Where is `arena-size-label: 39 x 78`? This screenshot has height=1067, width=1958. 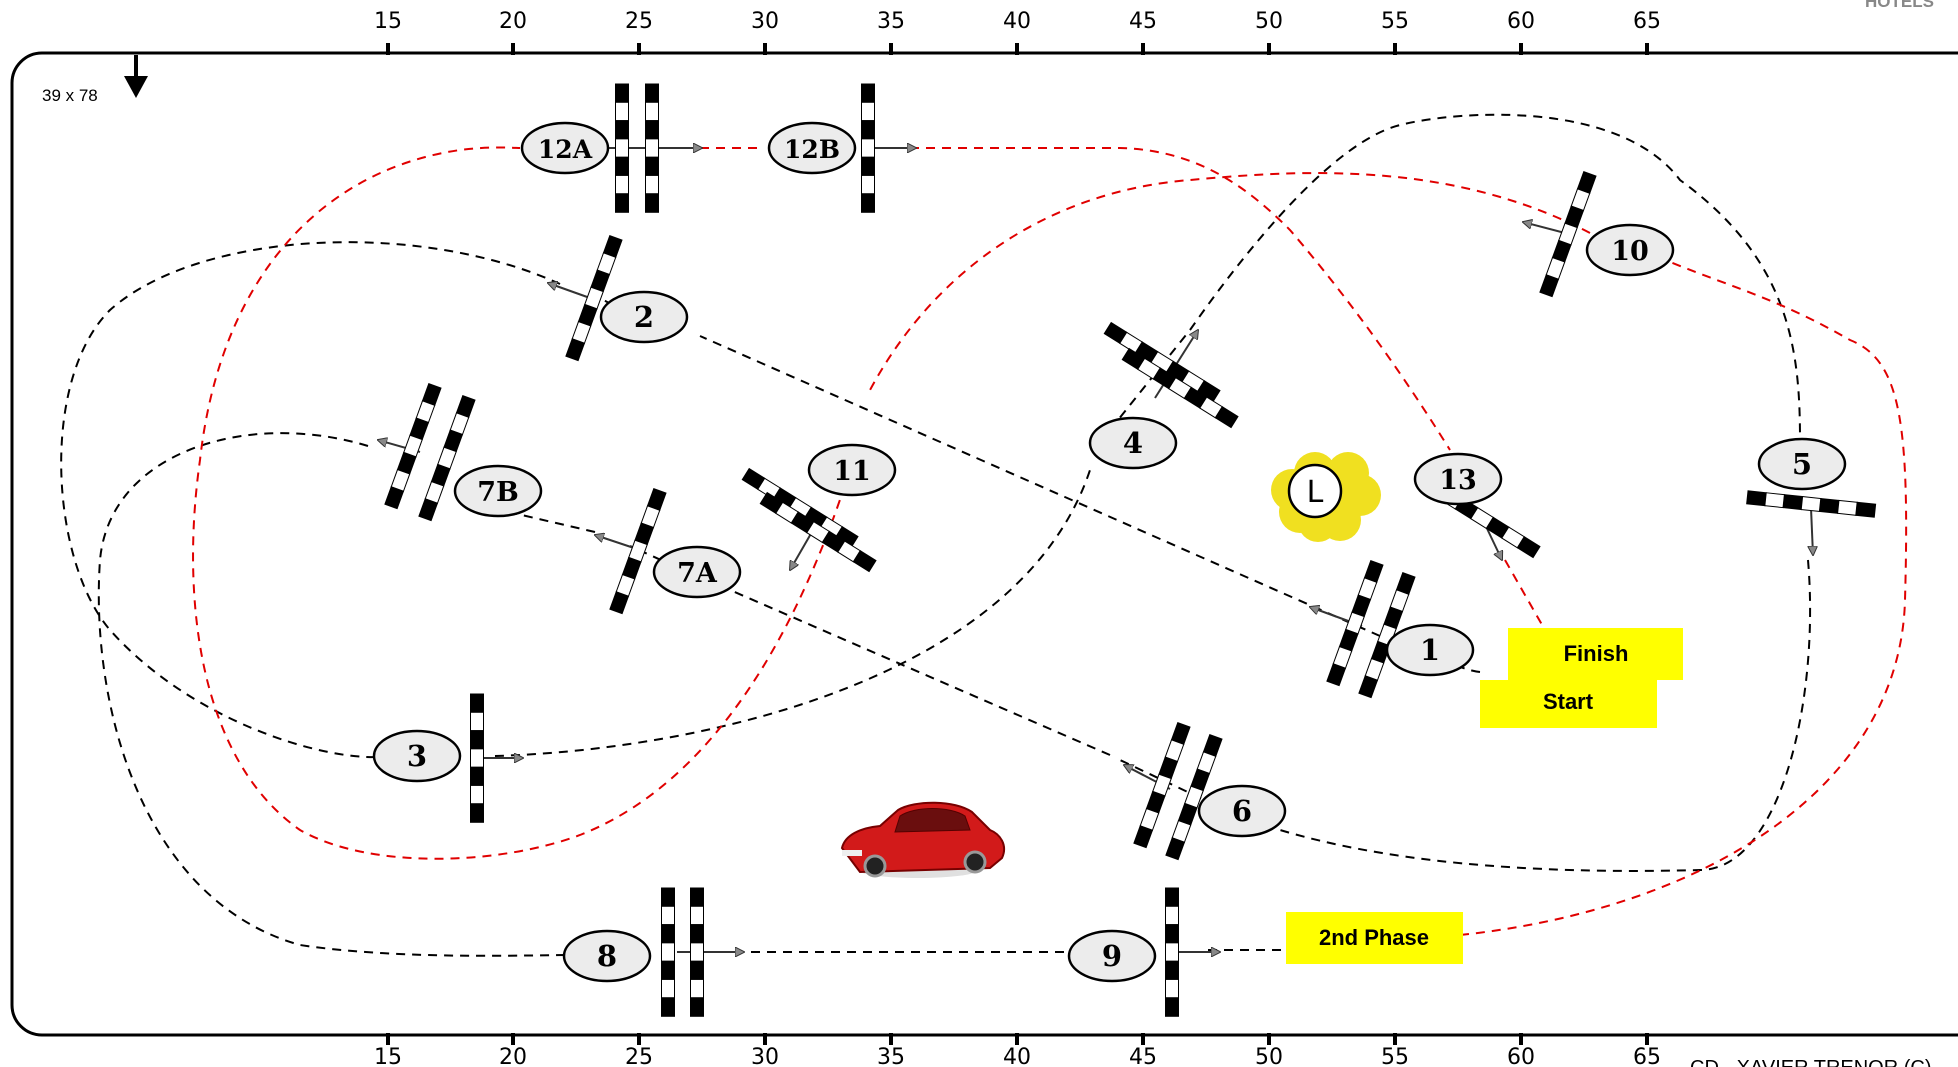 arena-size-label: 39 x 78 is located at coordinates (70, 95).